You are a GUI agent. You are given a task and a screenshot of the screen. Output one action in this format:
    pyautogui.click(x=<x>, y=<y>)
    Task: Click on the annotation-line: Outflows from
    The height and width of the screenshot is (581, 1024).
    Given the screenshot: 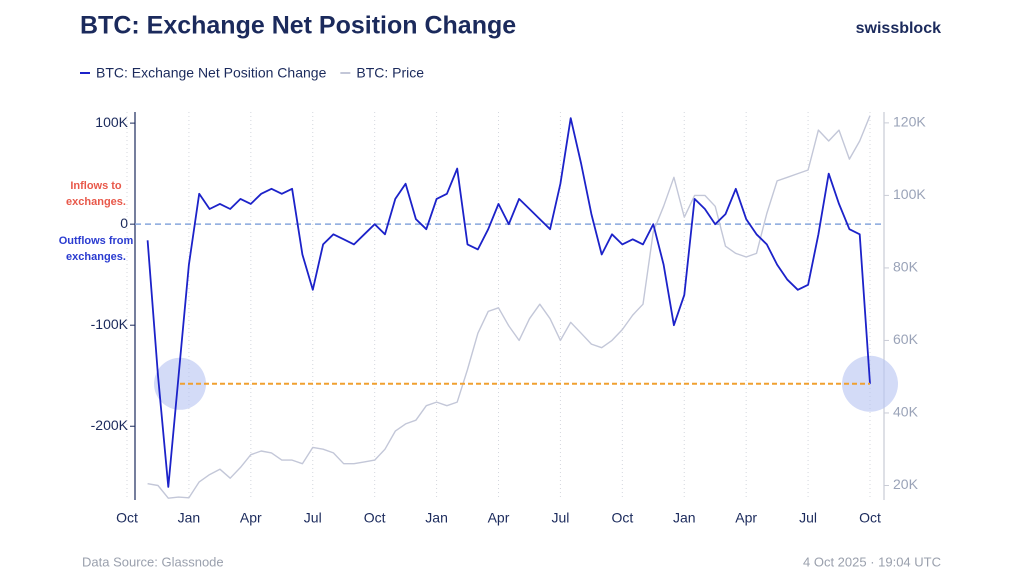 What is the action you would take?
    pyautogui.click(x=96, y=241)
    